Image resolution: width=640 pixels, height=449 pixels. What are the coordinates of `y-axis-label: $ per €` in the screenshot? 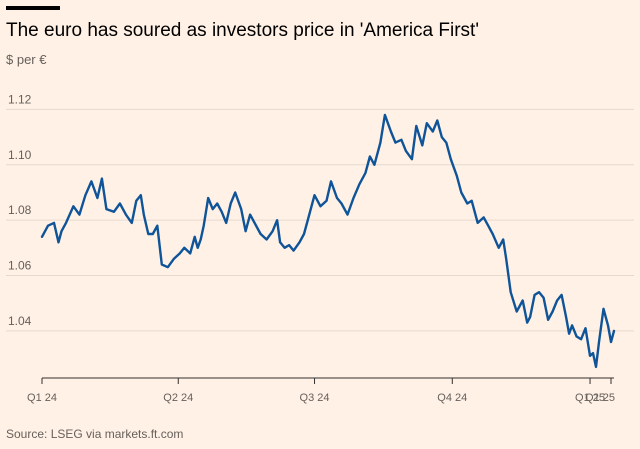 It's located at (26, 59).